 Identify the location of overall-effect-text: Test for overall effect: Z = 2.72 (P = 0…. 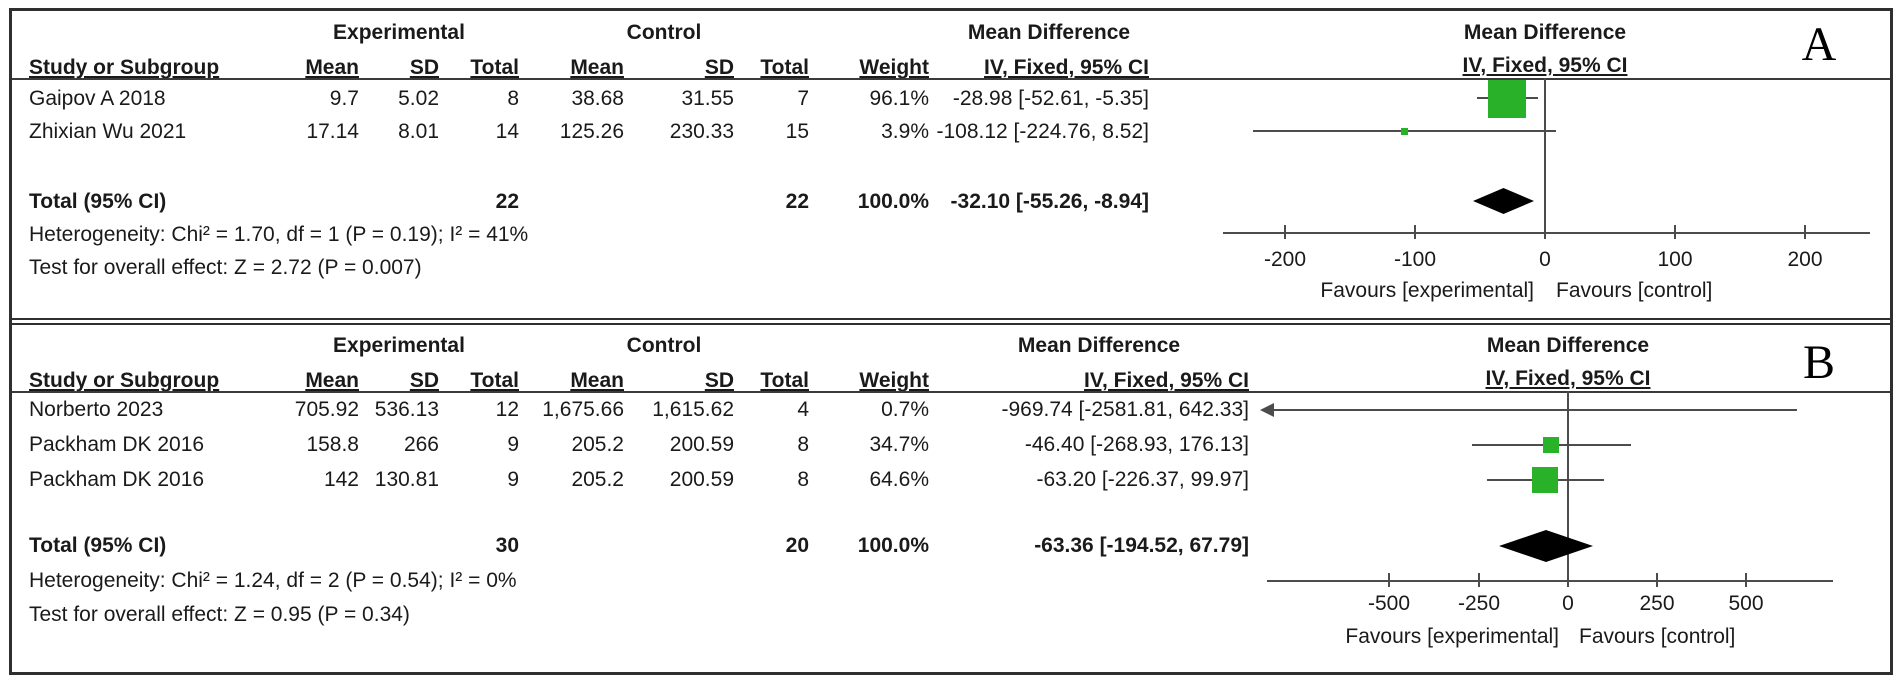
(225, 267).